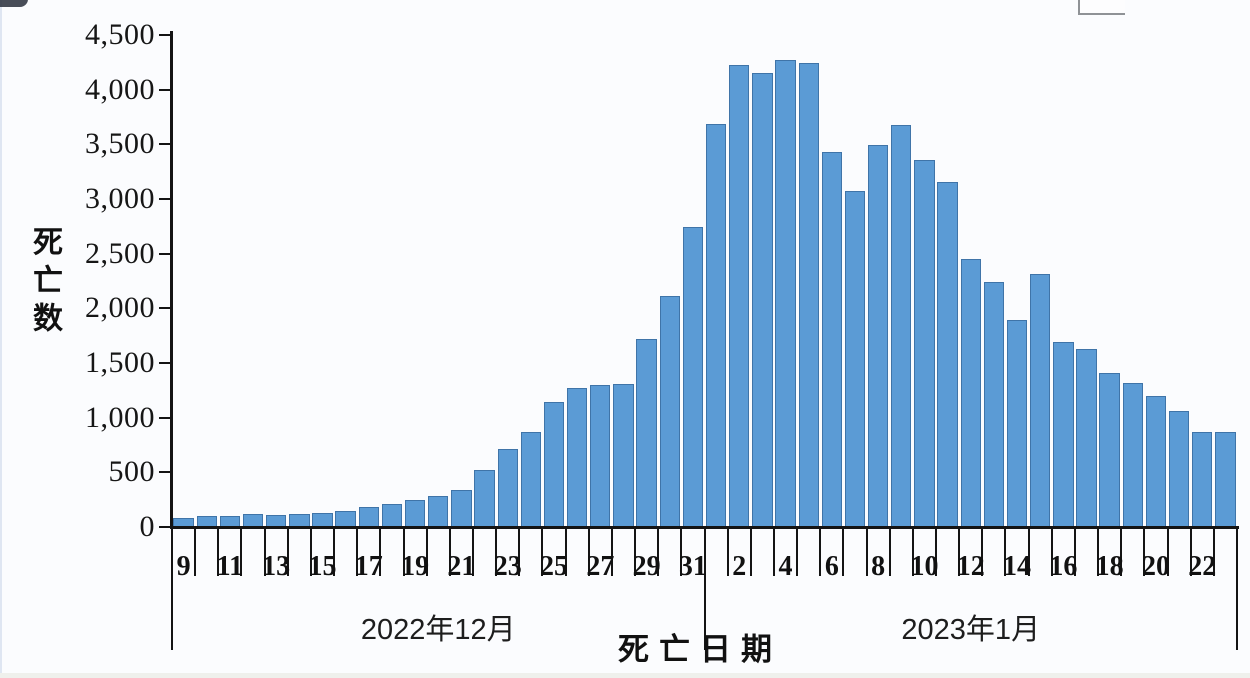 The image size is (1250, 678). Describe the element at coordinates (415, 566) in the screenshot. I see `x-day-label: 19` at that location.